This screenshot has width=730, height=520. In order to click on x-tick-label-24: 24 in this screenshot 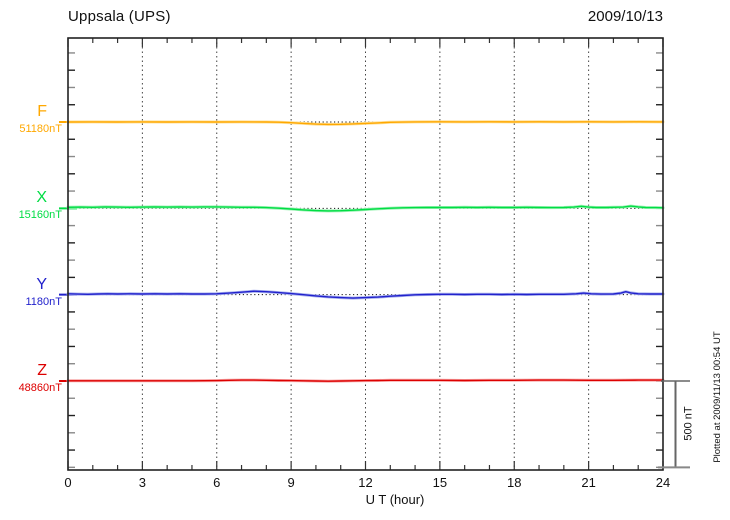, I will do `click(663, 482)`.